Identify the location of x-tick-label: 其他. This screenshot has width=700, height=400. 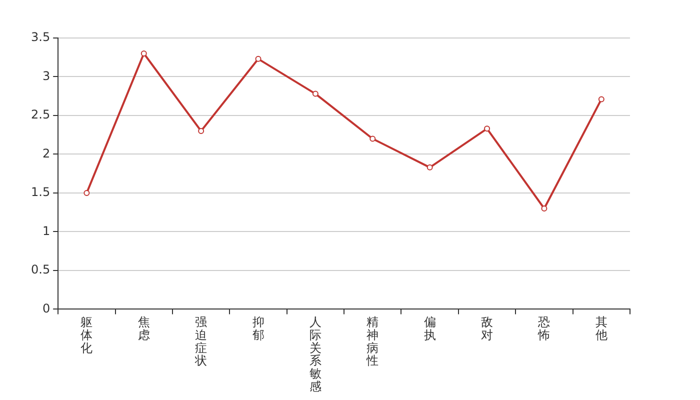
(601, 328).